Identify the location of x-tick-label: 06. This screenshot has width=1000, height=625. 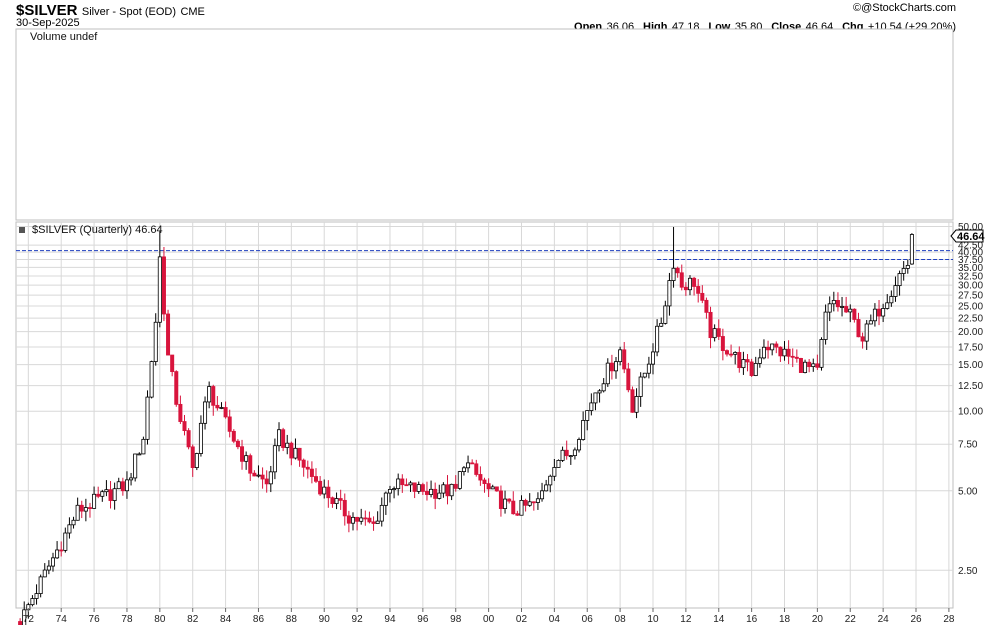
(588, 619).